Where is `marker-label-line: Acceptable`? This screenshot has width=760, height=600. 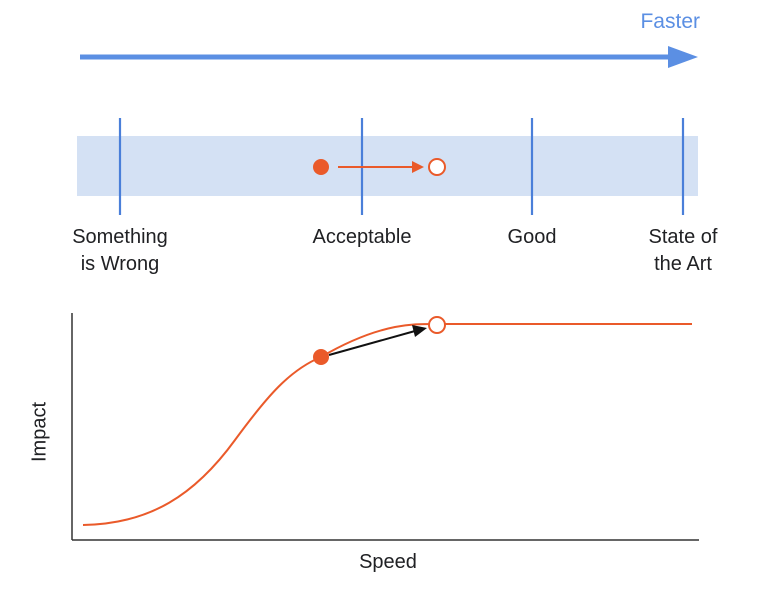 marker-label-line: Acceptable is located at coordinates (362, 237).